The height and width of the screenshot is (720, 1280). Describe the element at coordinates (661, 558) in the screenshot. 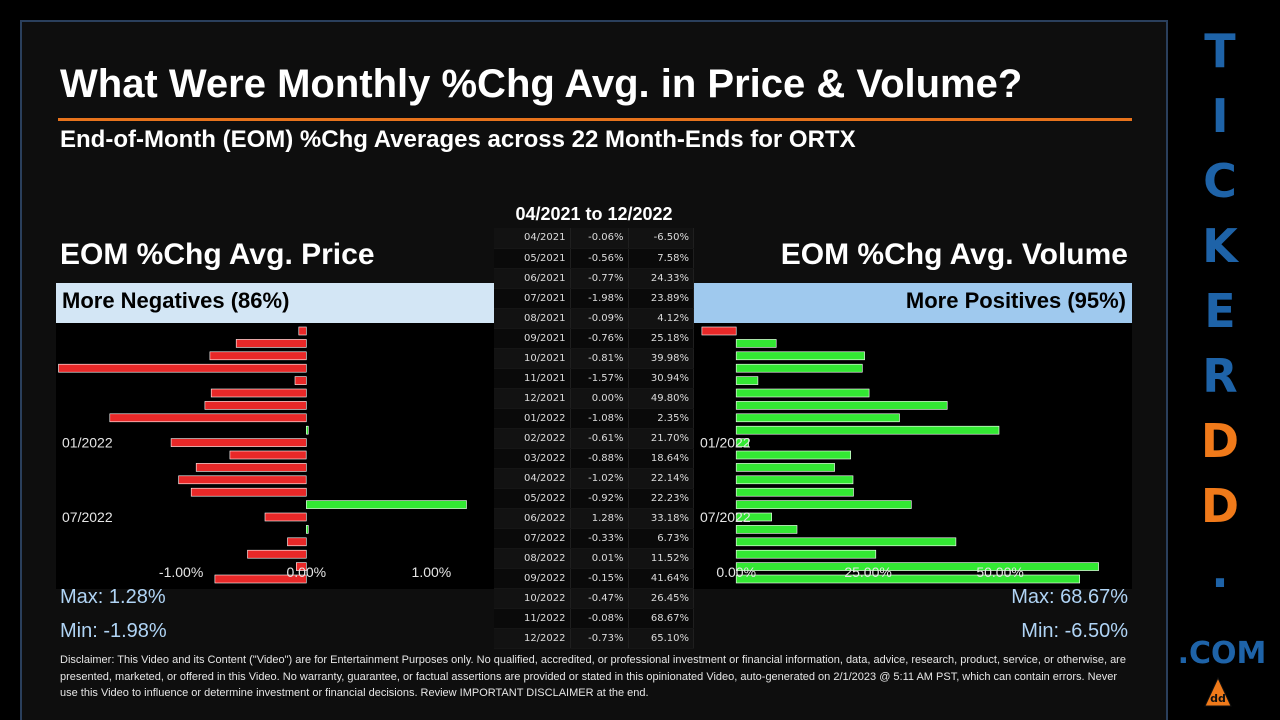

I see `table-cell-volume: 11.52%` at that location.